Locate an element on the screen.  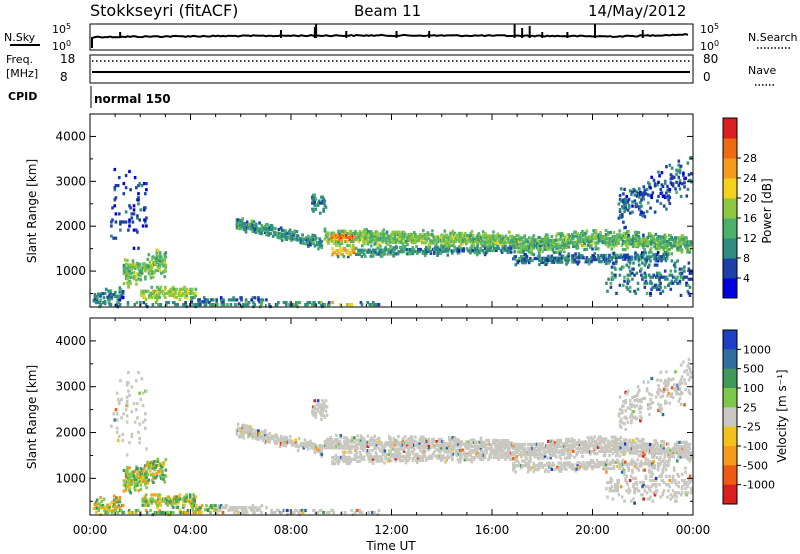
power-colorbar-label: Power [dB] is located at coordinates (767, 210).